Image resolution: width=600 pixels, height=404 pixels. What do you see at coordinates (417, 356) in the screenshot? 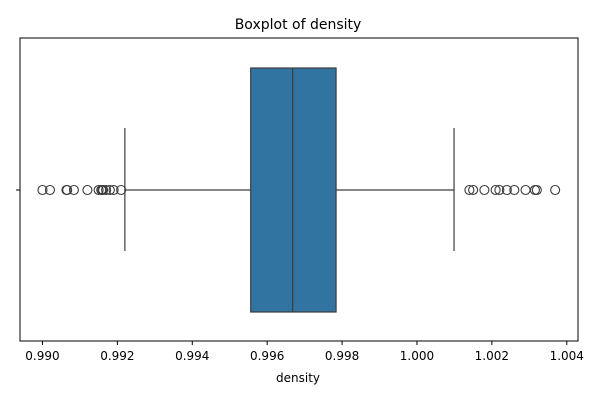
I see `x-tick-label: 1.000` at bounding box center [417, 356].